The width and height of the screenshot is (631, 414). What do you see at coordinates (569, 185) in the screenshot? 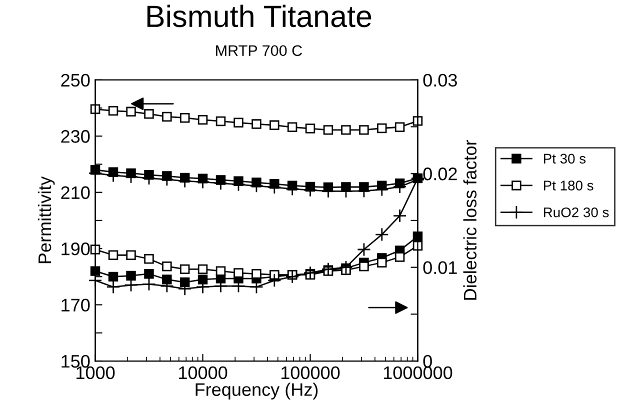
I see `legend-label: Pt 180 s` at bounding box center [569, 185].